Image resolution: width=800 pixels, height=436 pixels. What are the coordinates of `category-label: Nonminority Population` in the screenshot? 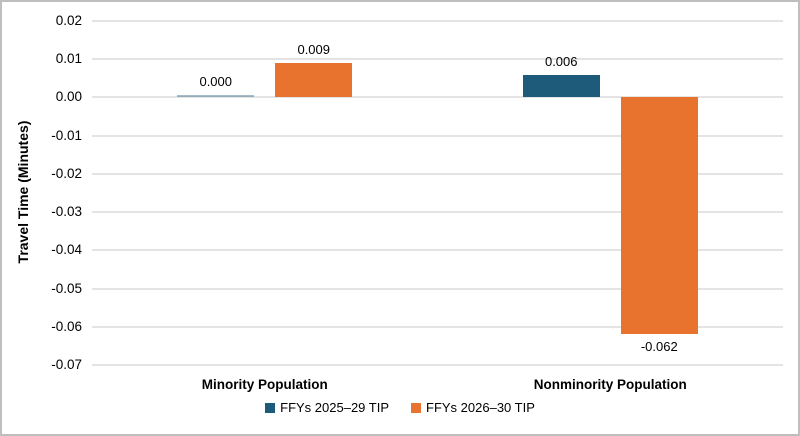 It's located at (610, 384).